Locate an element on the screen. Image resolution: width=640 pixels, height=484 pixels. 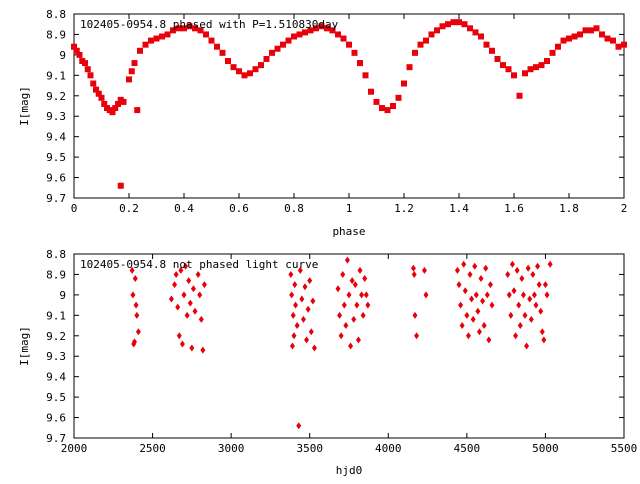
phased-y-tick-label: 9.5 is located at coordinates (56, 157).